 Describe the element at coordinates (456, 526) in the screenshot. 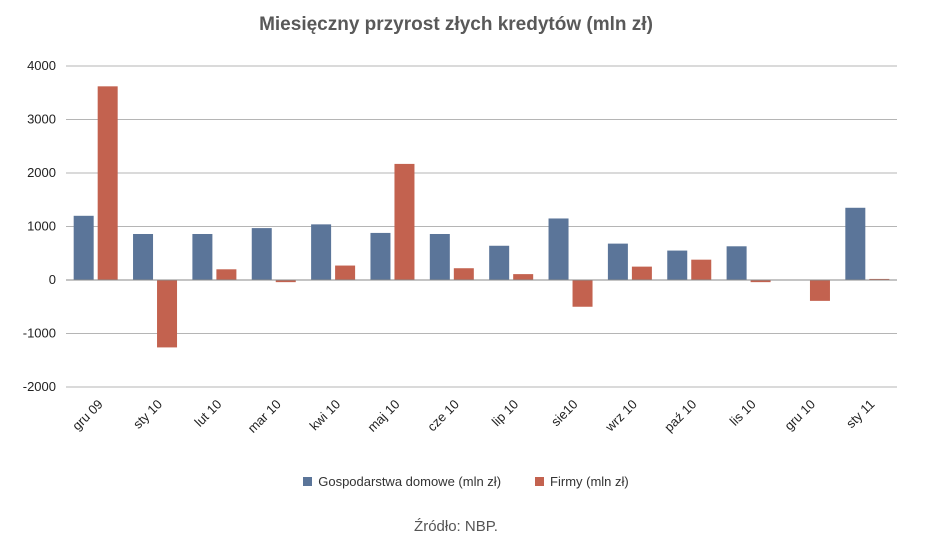

I see `source-note: Źródło: NBP.` at that location.